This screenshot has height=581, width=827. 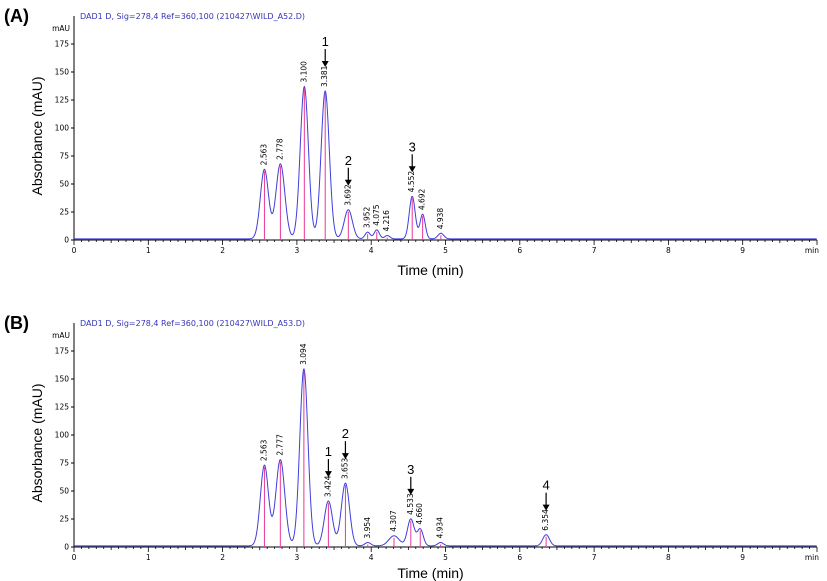 I want to click on peak-rt-label: 4.552, so click(x=411, y=182).